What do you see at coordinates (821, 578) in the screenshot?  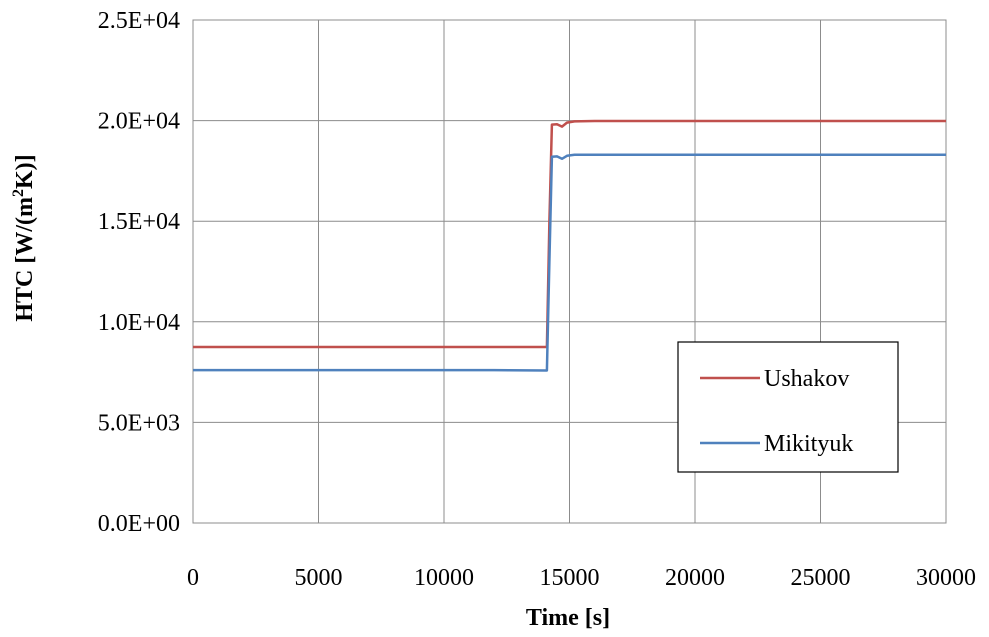 I see `x-tick-label: 25000` at bounding box center [821, 578].